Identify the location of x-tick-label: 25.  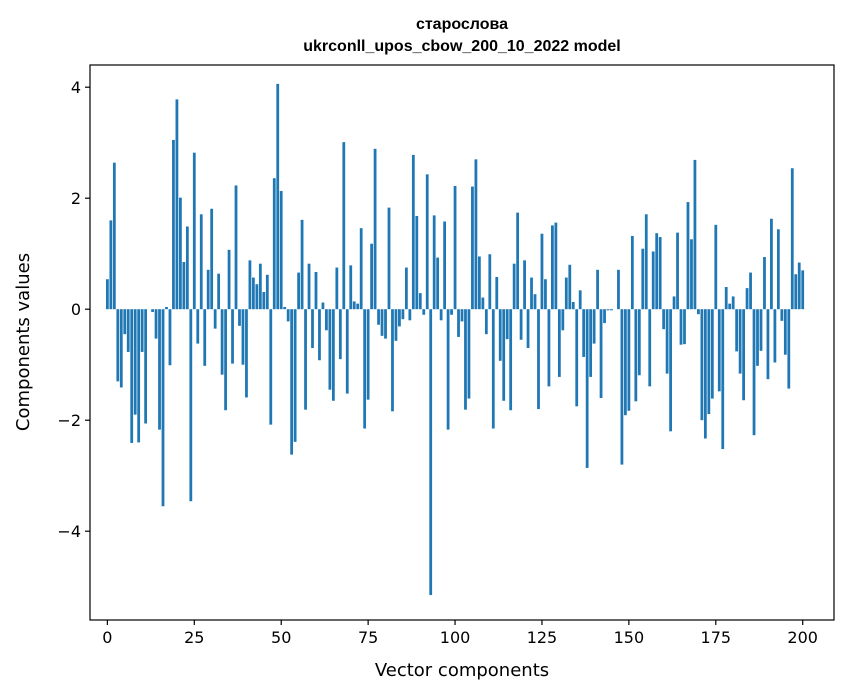
(194, 637).